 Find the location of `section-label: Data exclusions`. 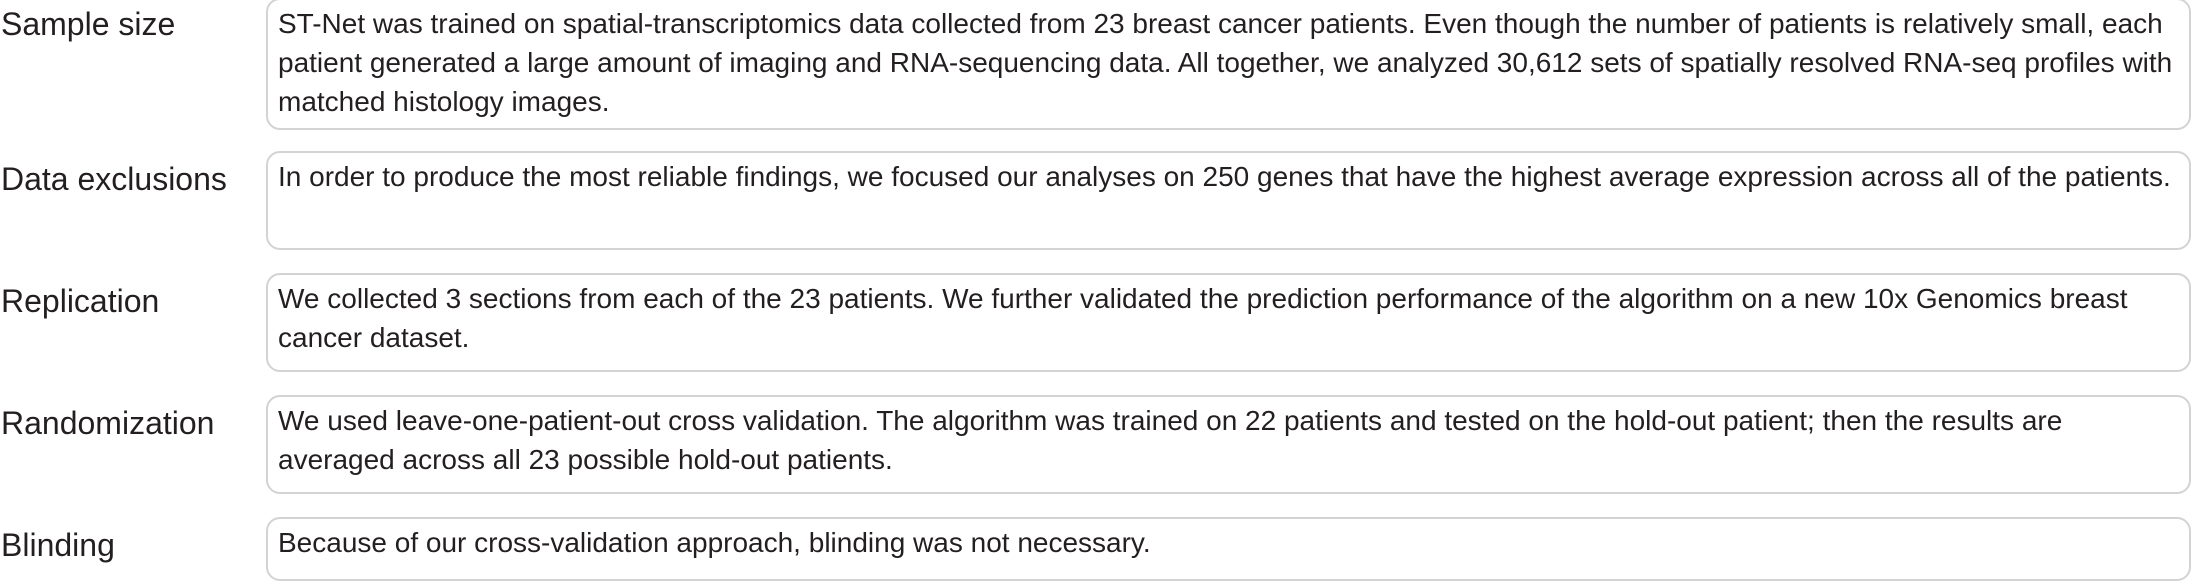

section-label: Data exclusions is located at coordinates (114, 179).